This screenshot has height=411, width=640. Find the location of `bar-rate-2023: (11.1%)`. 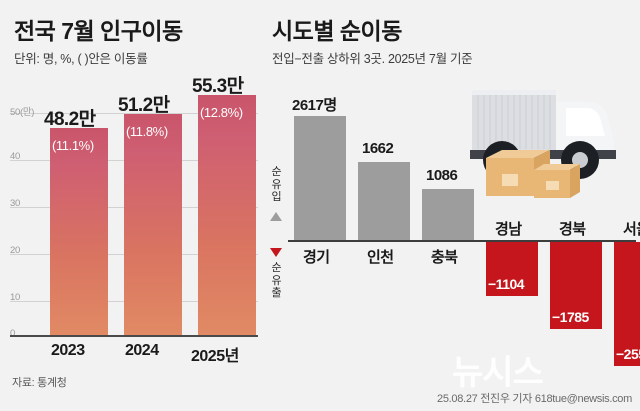

bar-rate-2023: (11.1%) is located at coordinates (73, 145).